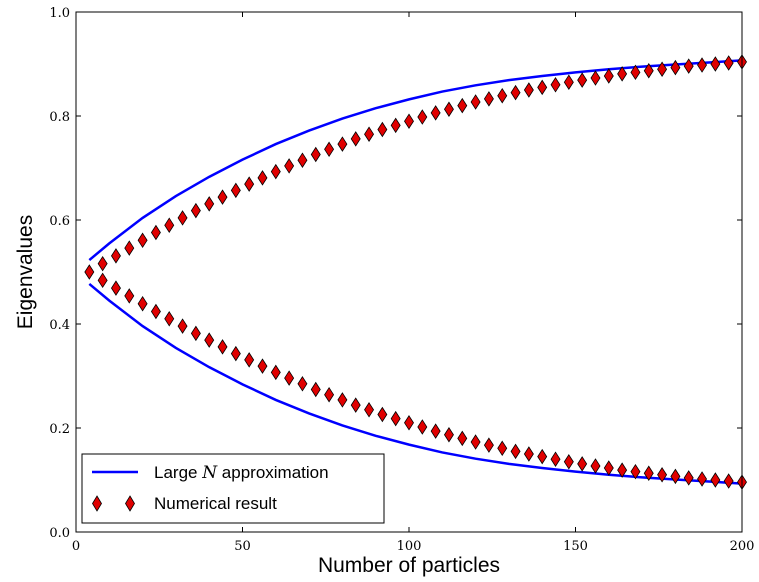 This screenshot has width=759, height=582. What do you see at coordinates (409, 546) in the screenshot?
I see `x-tick-label: 100` at bounding box center [409, 546].